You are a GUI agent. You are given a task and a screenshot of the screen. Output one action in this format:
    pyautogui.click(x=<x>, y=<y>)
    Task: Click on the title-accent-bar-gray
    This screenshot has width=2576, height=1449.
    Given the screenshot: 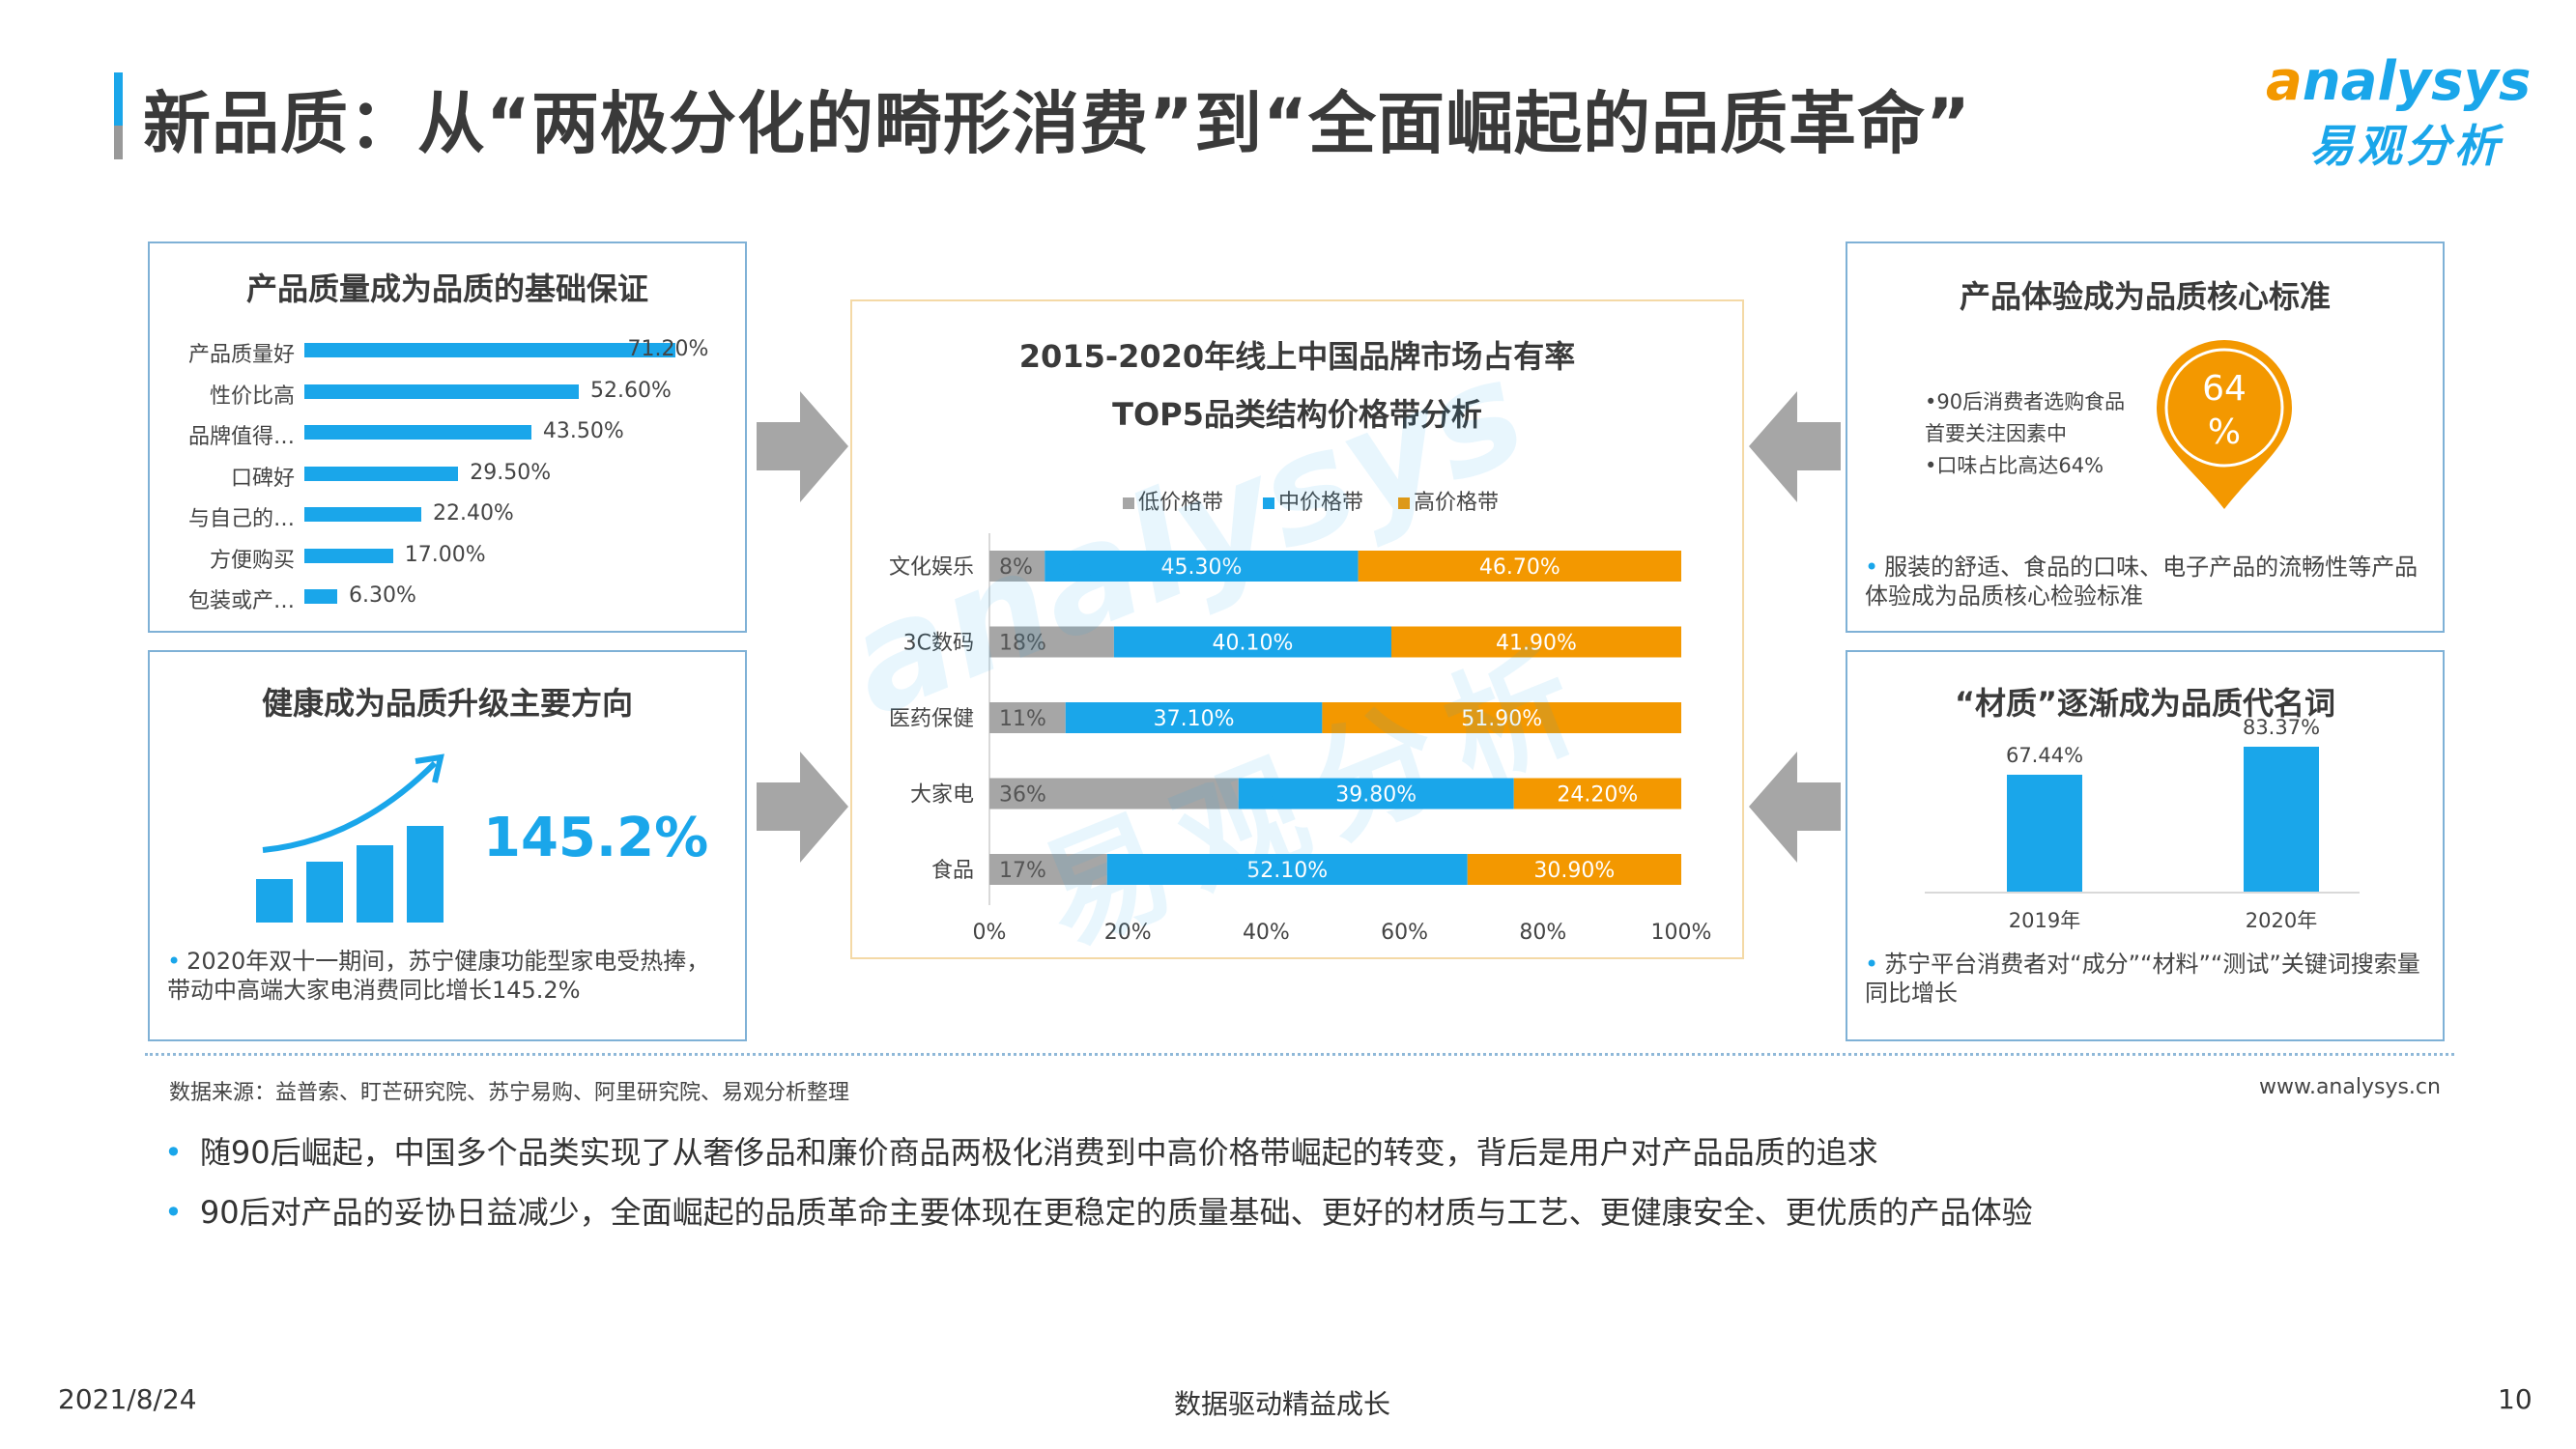 What is the action you would take?
    pyautogui.click(x=119, y=142)
    